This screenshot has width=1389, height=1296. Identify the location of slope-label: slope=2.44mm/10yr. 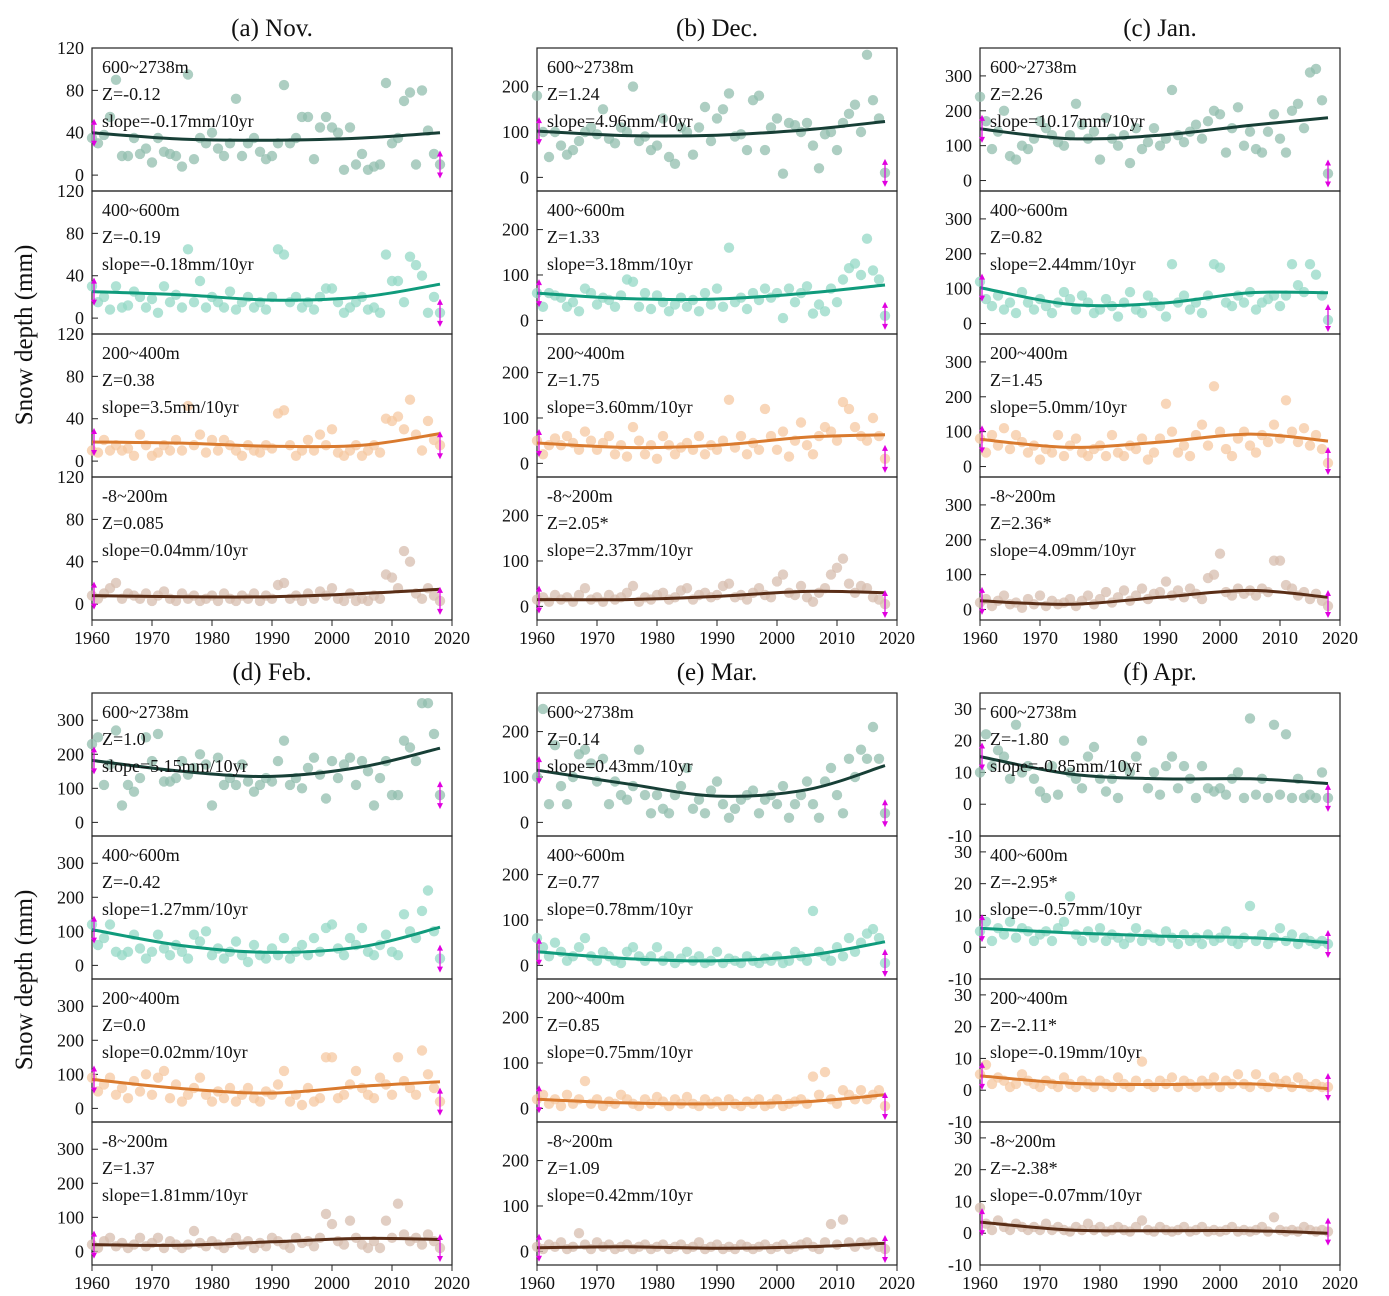
(1063, 264).